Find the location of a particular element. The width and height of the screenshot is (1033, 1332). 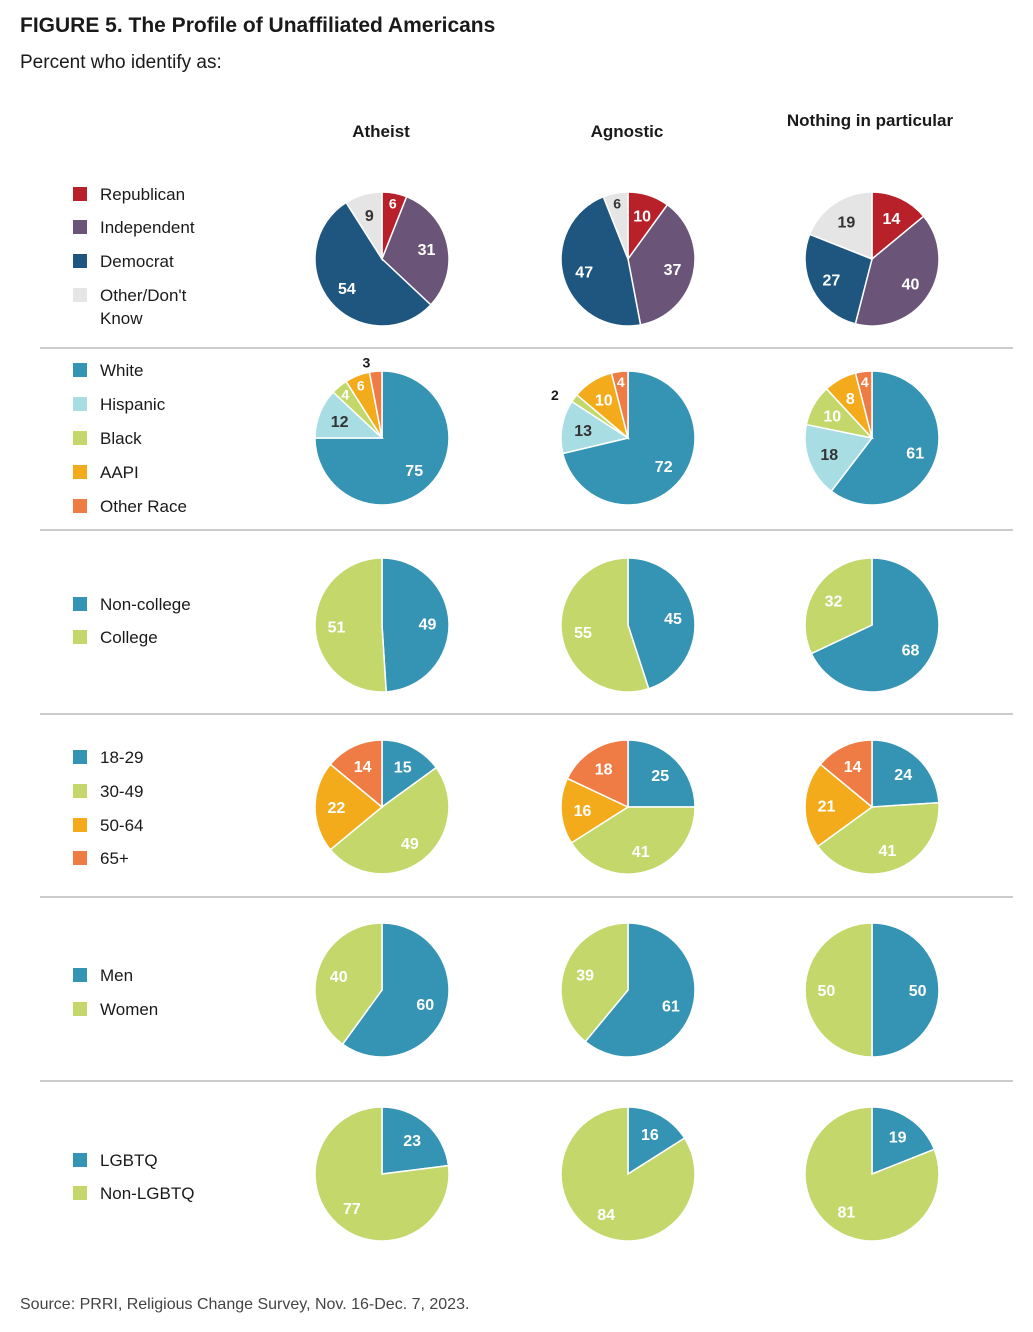

data-label-education-atheist-college: 51 is located at coordinates (337, 627).